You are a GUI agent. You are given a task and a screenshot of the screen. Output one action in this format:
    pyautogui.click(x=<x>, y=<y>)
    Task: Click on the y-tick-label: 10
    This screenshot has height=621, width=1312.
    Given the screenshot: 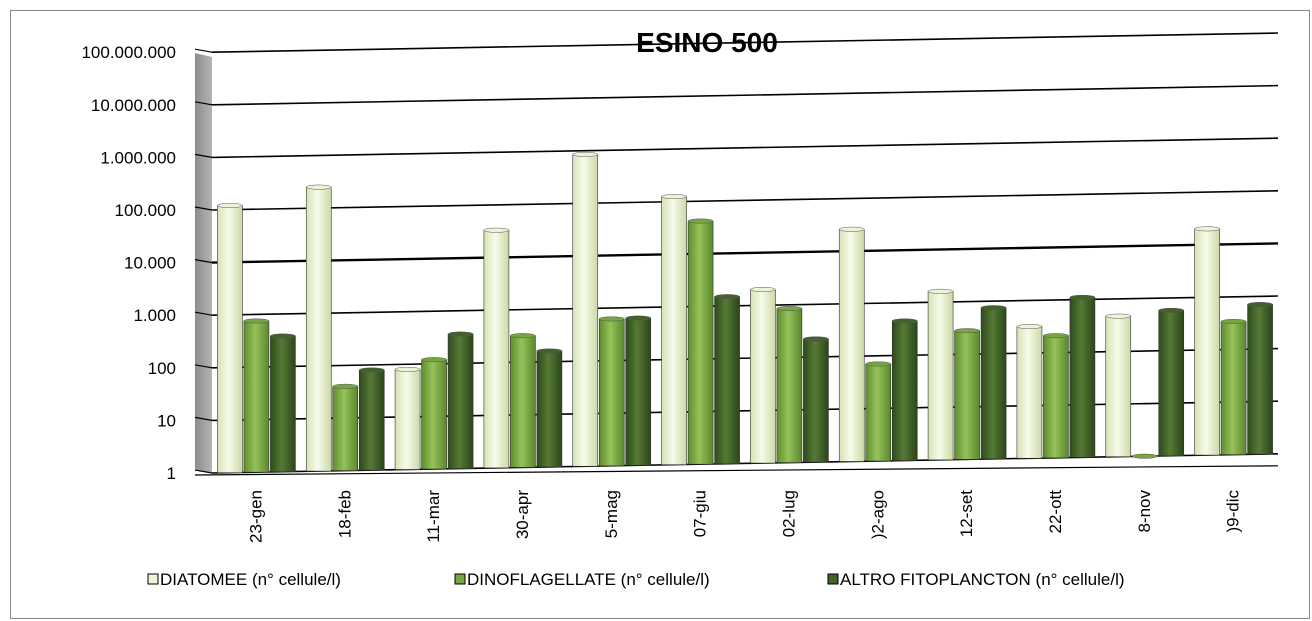 What is the action you would take?
    pyautogui.click(x=166, y=420)
    